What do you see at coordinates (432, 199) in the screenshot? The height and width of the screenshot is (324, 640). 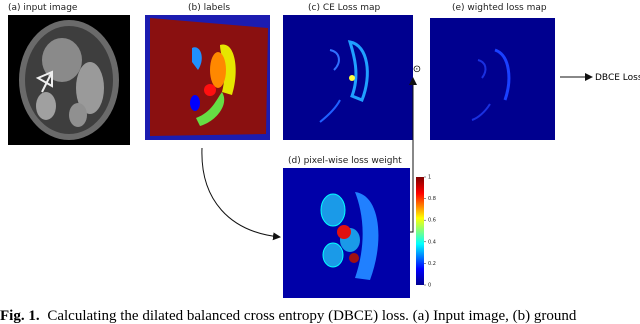 I see `colorbar-label: 0.8` at bounding box center [432, 199].